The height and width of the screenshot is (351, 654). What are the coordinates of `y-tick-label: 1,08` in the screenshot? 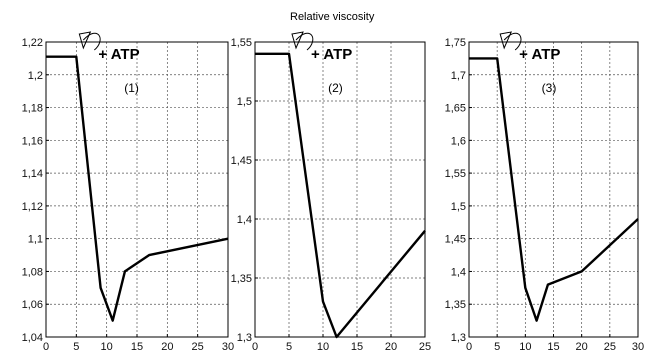 It's located at (32, 272).